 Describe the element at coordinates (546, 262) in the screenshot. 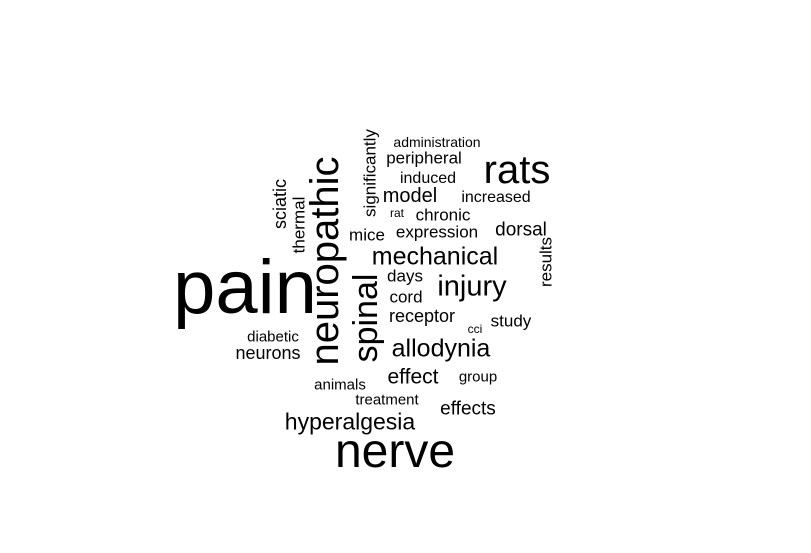

I see `word-results: results` at that location.